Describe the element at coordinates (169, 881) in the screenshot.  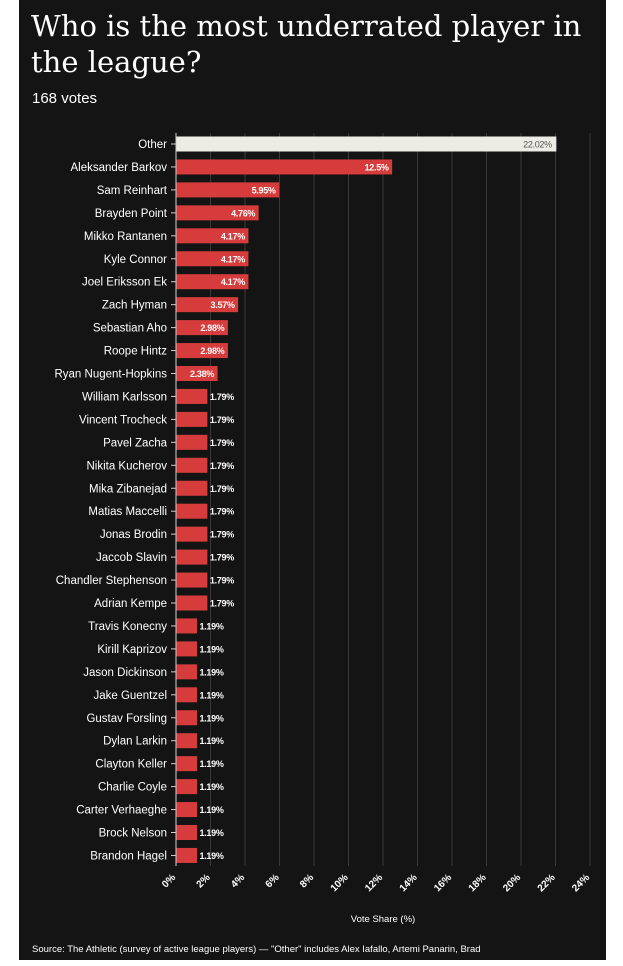
I see `x-tick-label: 0%` at that location.